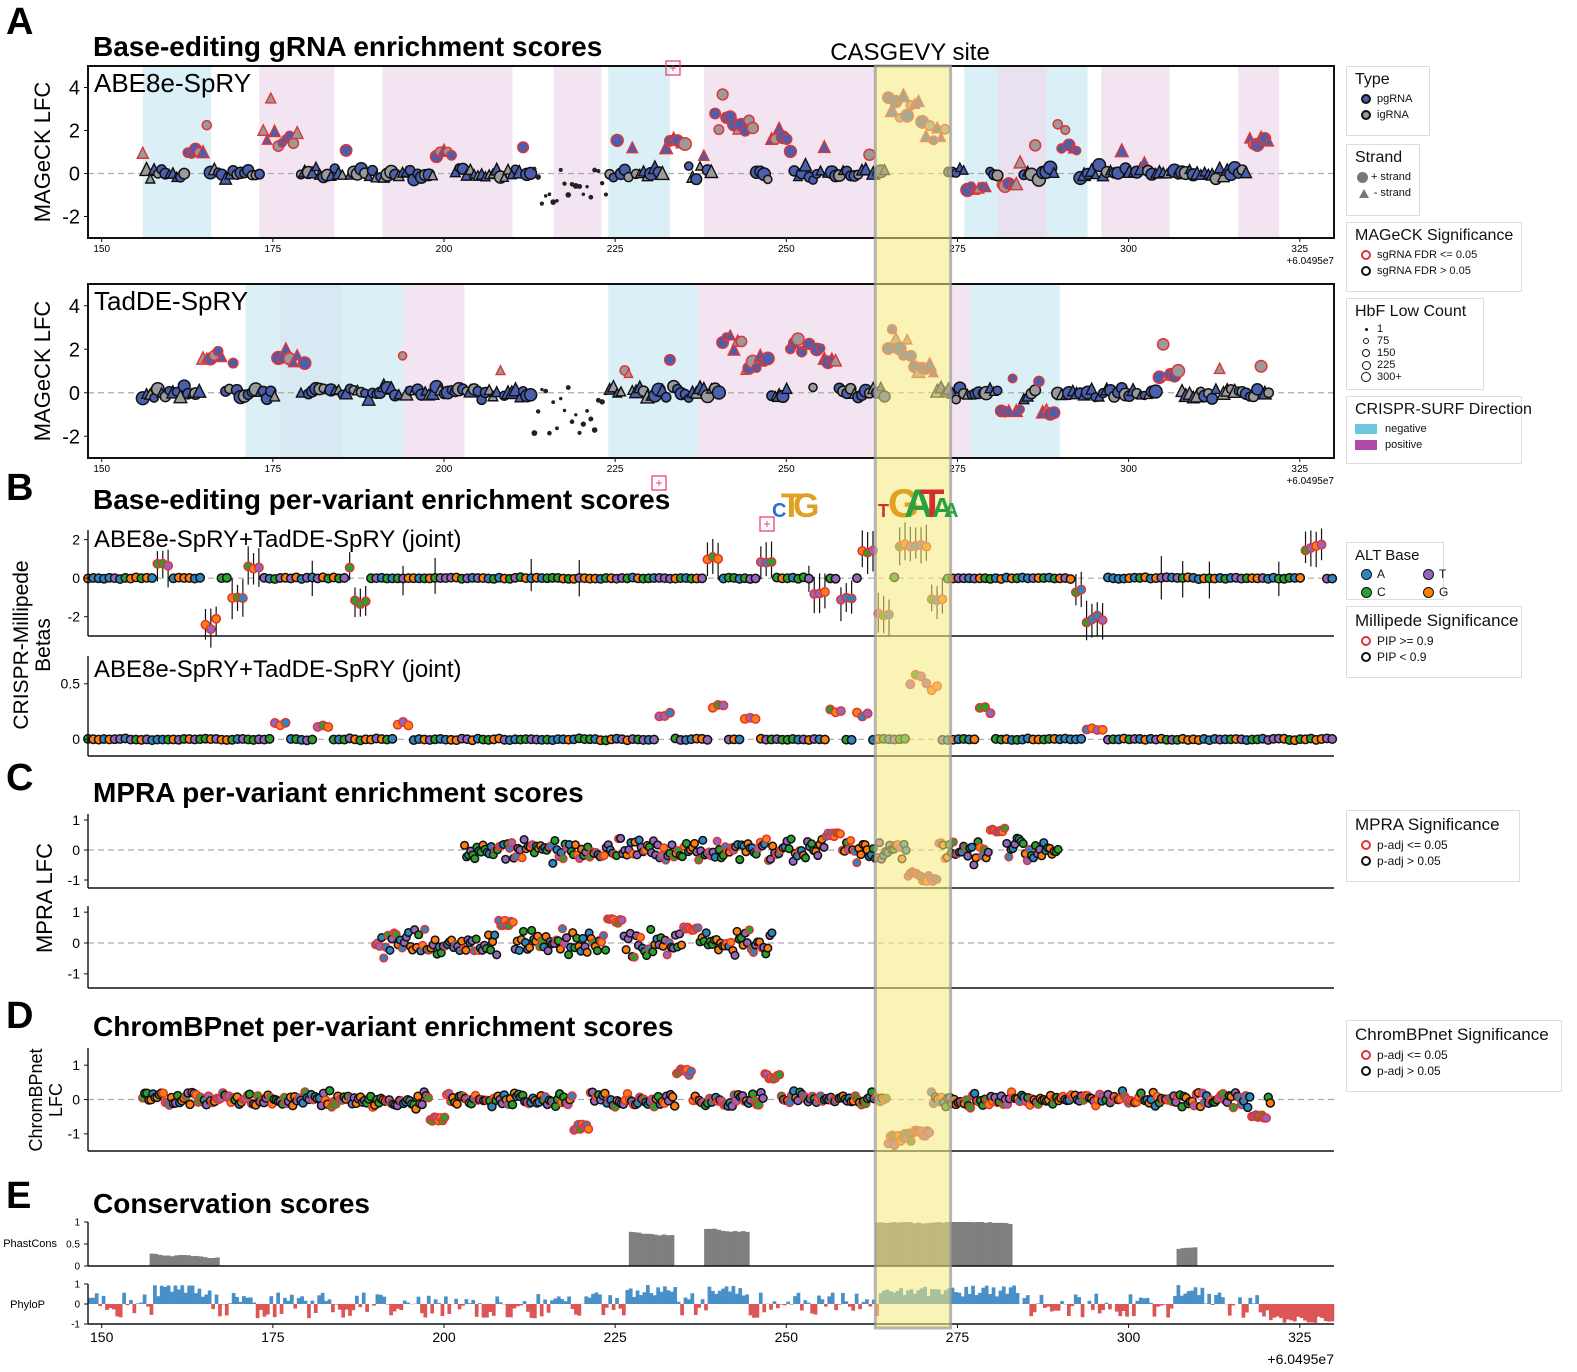 The width and height of the screenshot is (1577, 1372). What do you see at coordinates (1393, 115) in the screenshot?
I see `legend-label: igRNA` at bounding box center [1393, 115].